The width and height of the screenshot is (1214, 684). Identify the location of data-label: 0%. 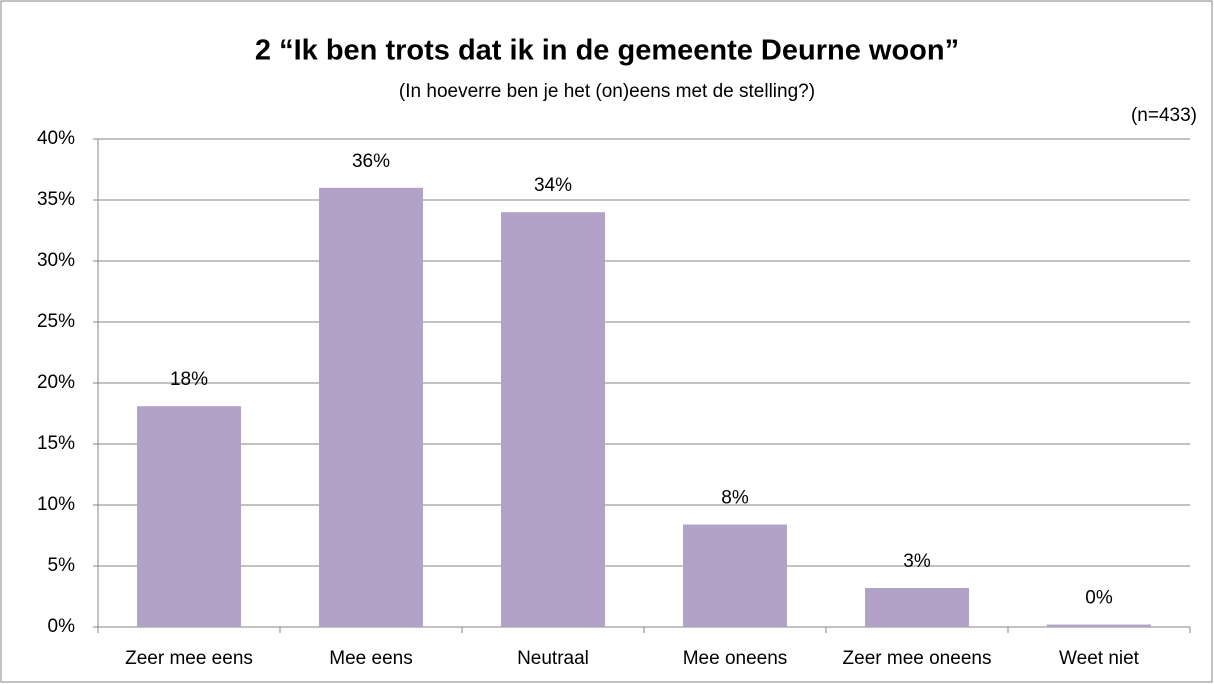
(1099, 598).